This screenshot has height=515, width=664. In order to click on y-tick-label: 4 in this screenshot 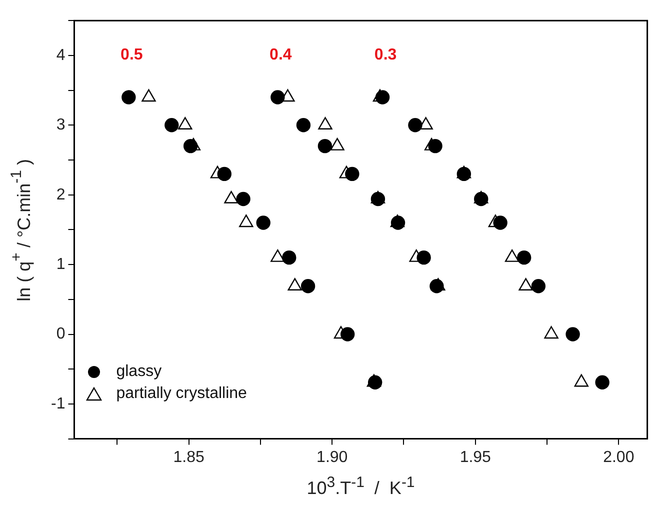, I will do `click(61, 55)`.